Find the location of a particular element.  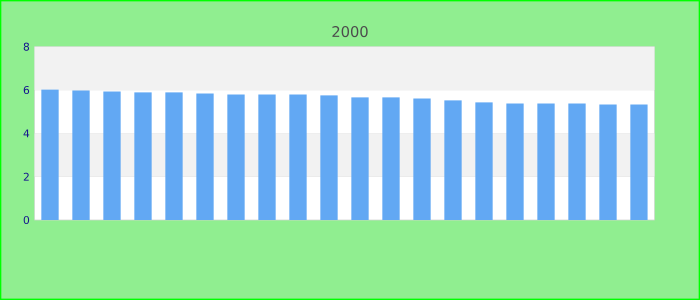

y-tick-label: 4 is located at coordinates (27, 133).